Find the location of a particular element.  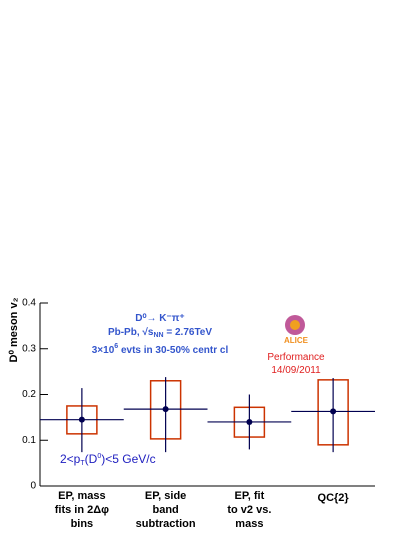

logo is located at coordinates (295, 325).